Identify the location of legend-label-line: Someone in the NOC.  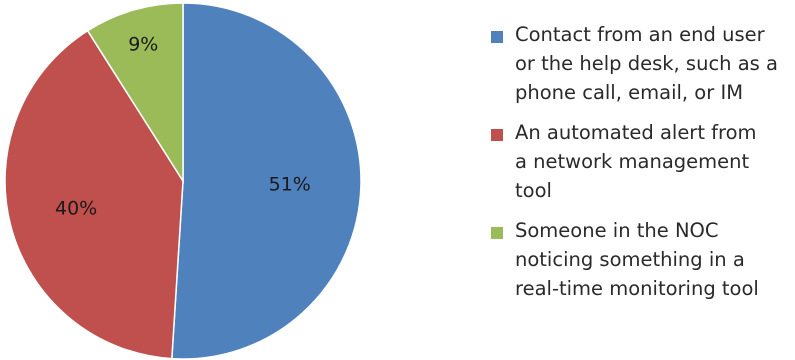
(617, 230).